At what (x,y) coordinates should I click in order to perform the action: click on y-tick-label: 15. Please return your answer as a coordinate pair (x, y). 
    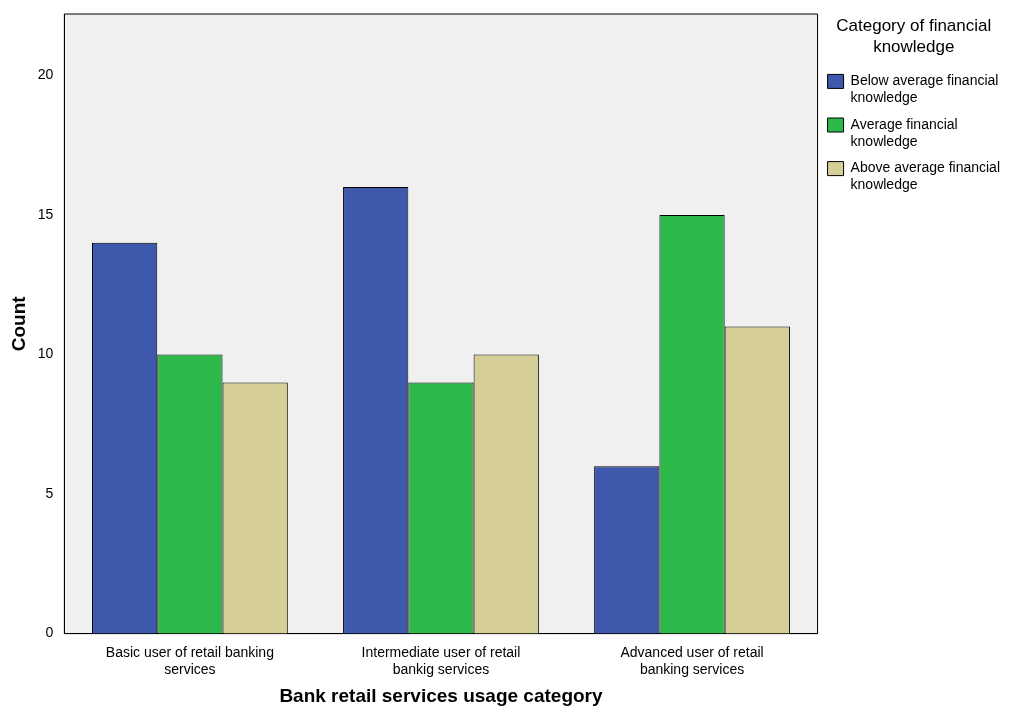
    Looking at the image, I should click on (45, 213).